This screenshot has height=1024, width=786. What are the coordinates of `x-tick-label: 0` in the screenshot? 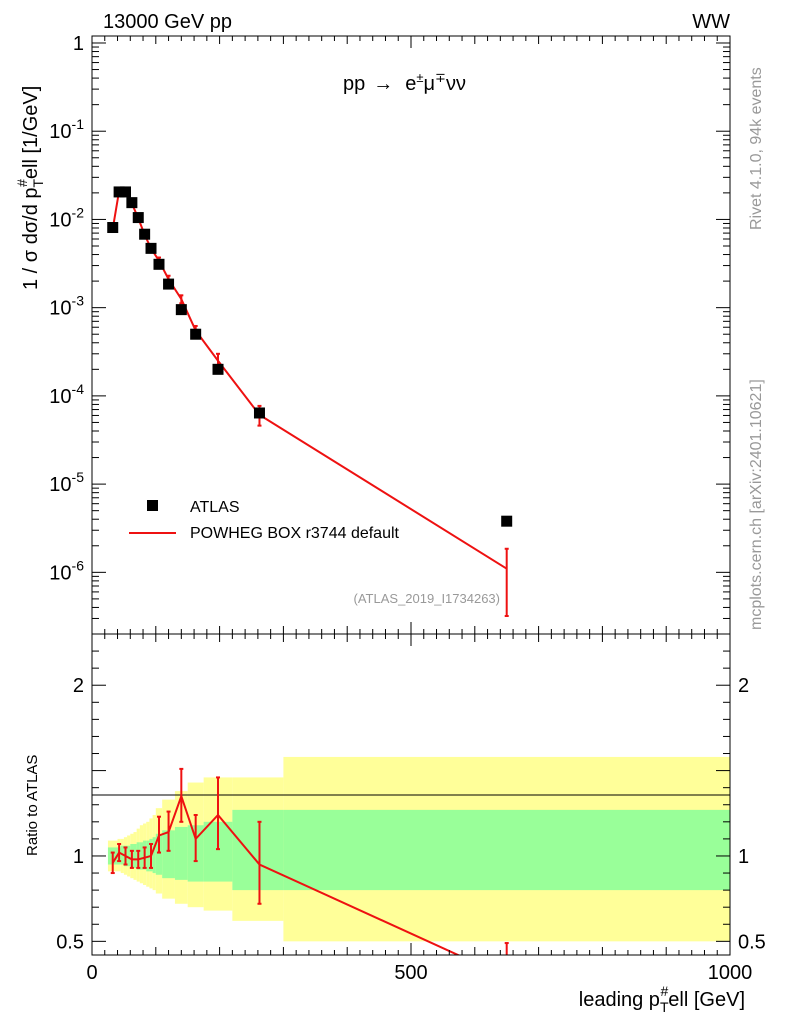 It's located at (91, 973).